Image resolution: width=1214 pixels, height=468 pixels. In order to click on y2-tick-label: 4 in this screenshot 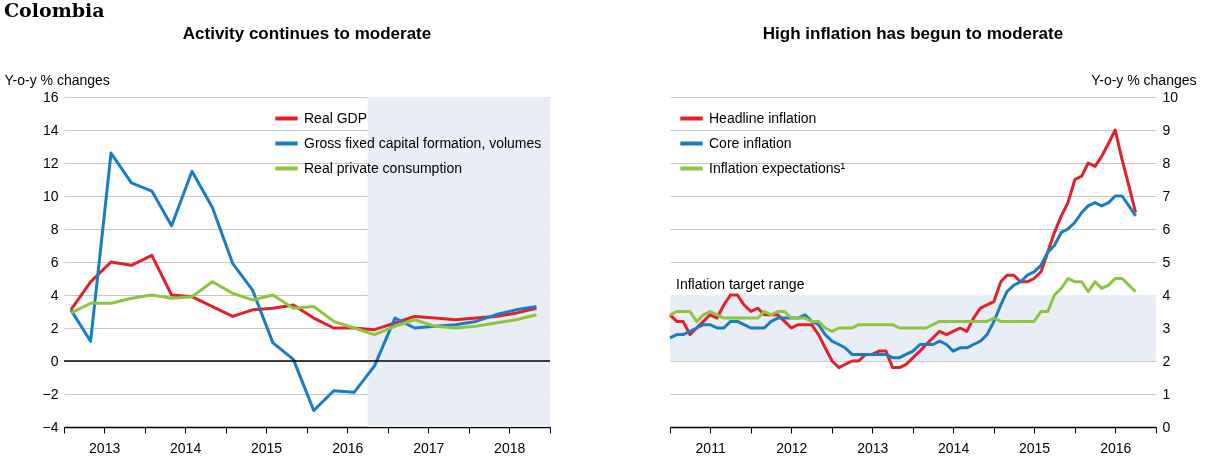, I will do `click(1166, 294)`.